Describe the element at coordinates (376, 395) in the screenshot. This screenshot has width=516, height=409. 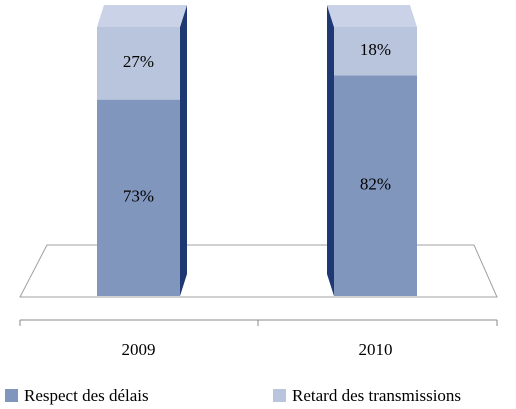
I see `legend-label: Retard des transmissions` at that location.